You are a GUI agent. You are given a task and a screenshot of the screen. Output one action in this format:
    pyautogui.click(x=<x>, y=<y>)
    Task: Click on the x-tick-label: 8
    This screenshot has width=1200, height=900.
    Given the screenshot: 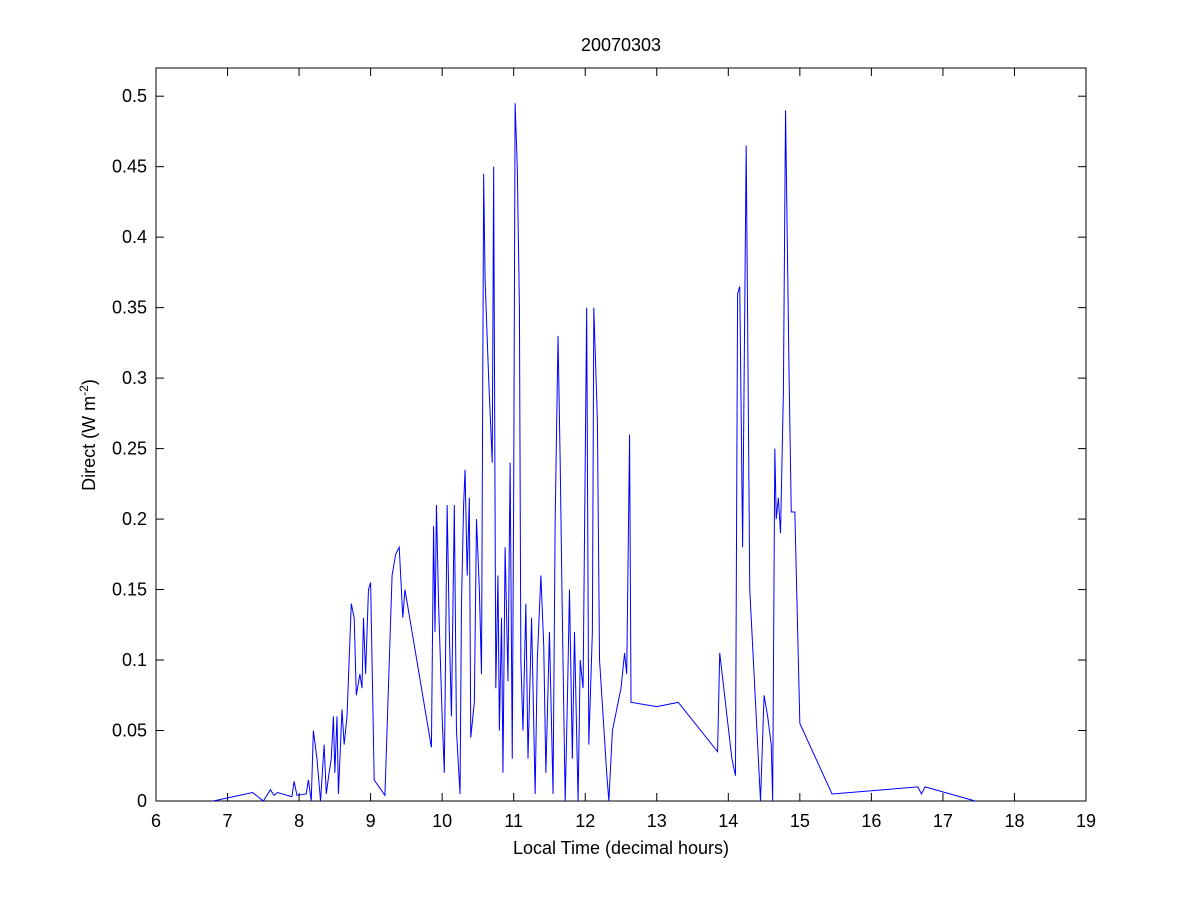 What is the action you would take?
    pyautogui.click(x=299, y=821)
    